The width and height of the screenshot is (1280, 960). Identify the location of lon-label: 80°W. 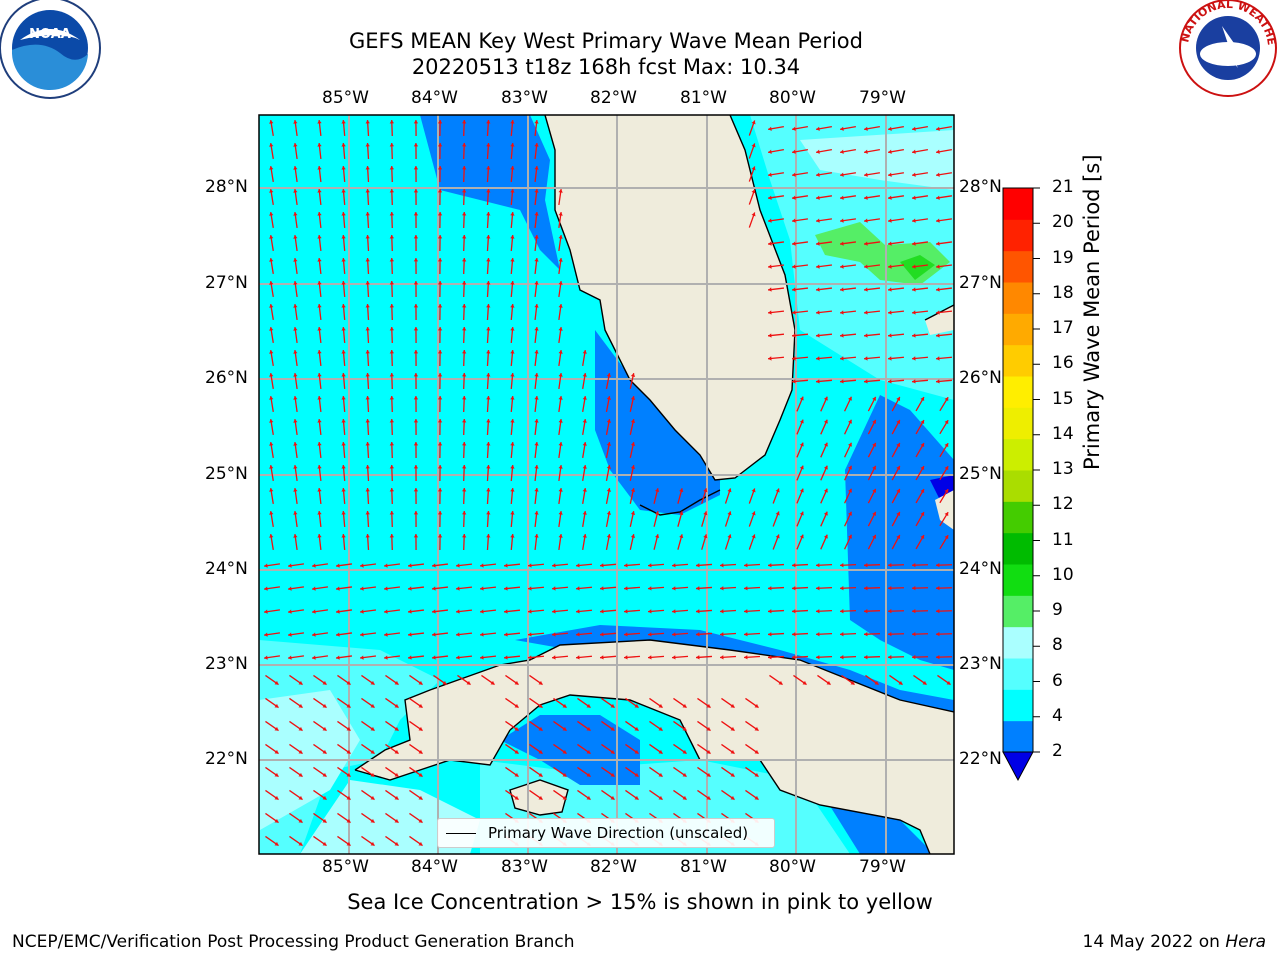
(792, 867).